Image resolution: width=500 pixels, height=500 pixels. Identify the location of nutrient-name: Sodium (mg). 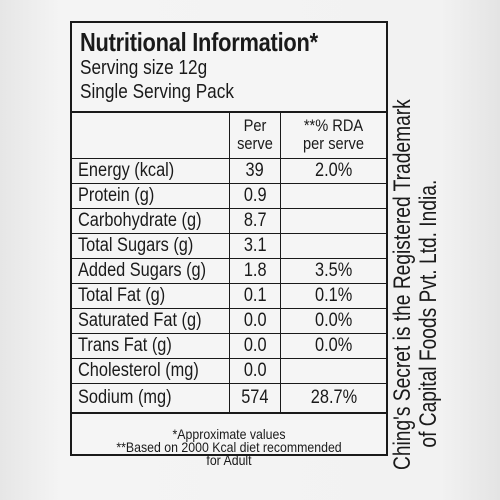
(125, 397).